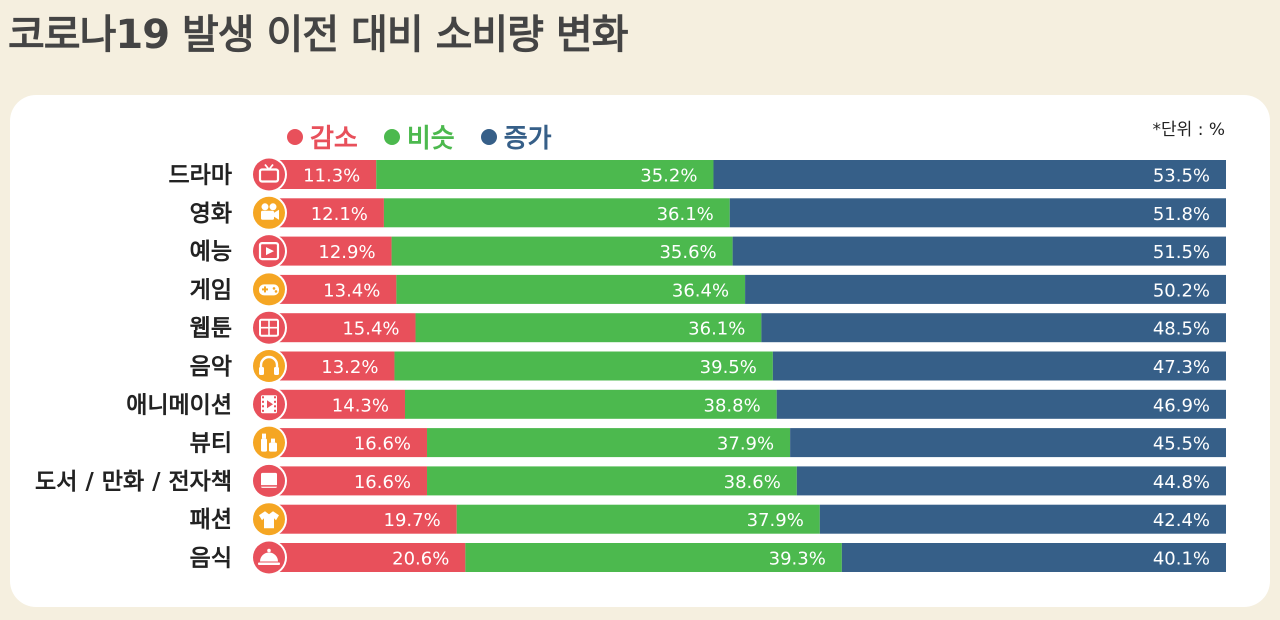 The image size is (1280, 620). Describe the element at coordinates (269, 557) in the screenshot. I see `food-cloche-icon` at that location.